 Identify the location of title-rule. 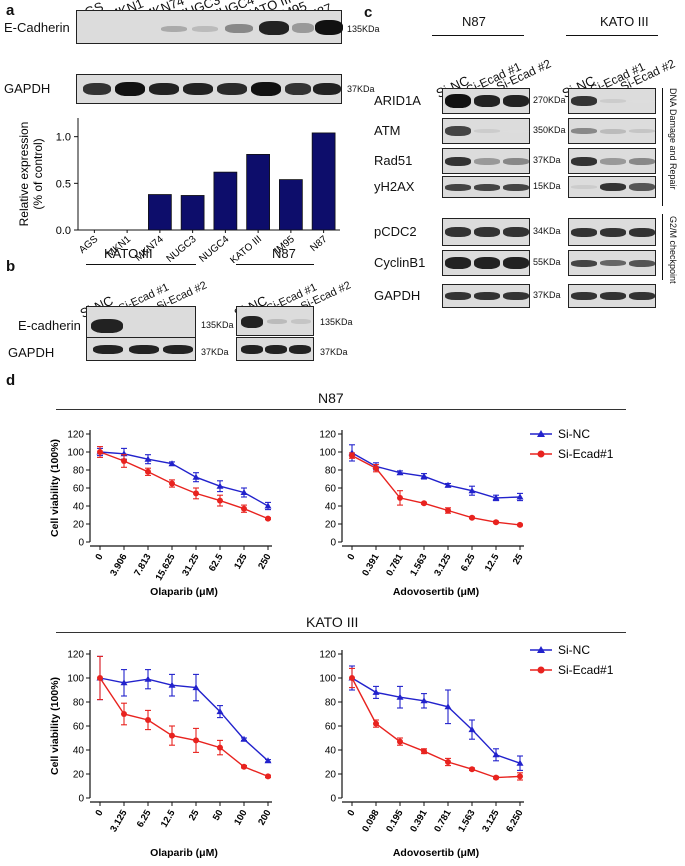
(341, 409).